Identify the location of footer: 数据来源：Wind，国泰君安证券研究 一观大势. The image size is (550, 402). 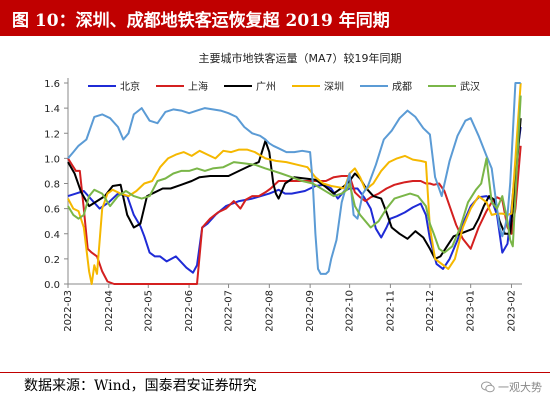
(275, 387).